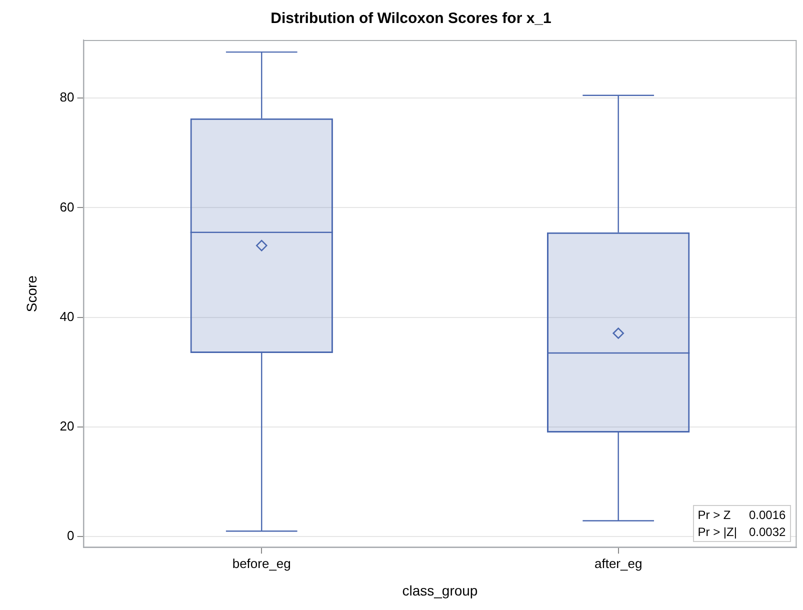 The image size is (803, 610). What do you see at coordinates (411, 19) in the screenshot?
I see `chart-title: Distribution of Wilcoxon Scores for x_1` at bounding box center [411, 19].